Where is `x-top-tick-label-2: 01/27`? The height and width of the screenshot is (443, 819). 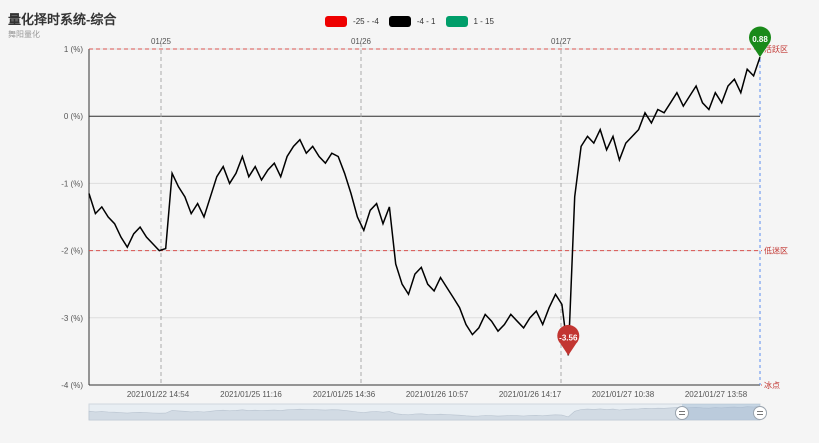 x-top-tick-label-2: 01/27 is located at coordinates (561, 41).